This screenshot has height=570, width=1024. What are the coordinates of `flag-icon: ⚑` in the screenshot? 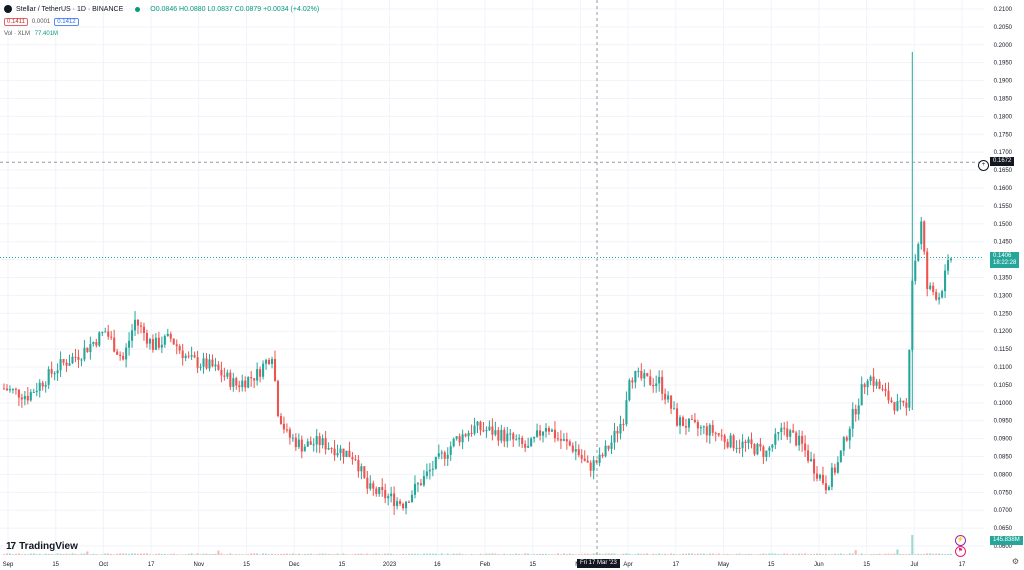 It's located at (960, 551).